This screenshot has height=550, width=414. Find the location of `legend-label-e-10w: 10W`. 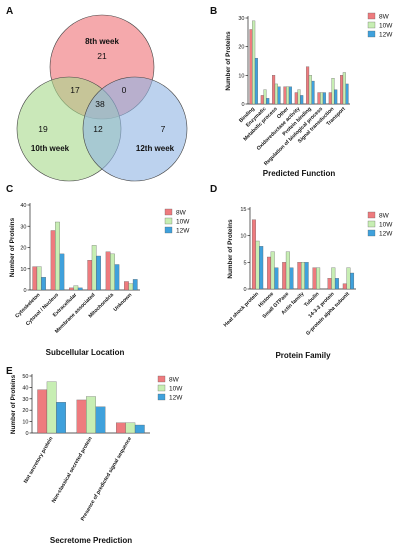

legend-label-e-10w: 10W is located at coordinates (176, 389).